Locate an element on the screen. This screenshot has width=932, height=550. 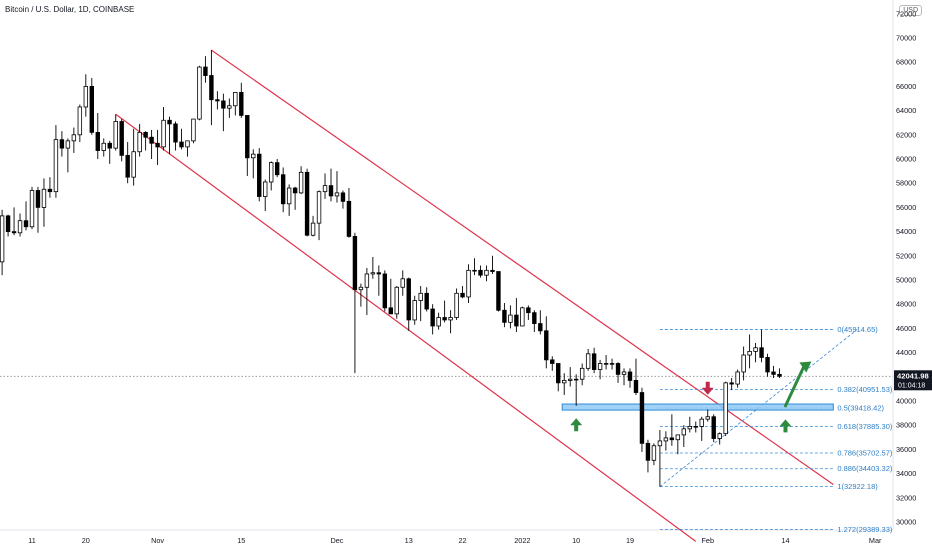
y-tick-label: 68000 is located at coordinates (906, 62).